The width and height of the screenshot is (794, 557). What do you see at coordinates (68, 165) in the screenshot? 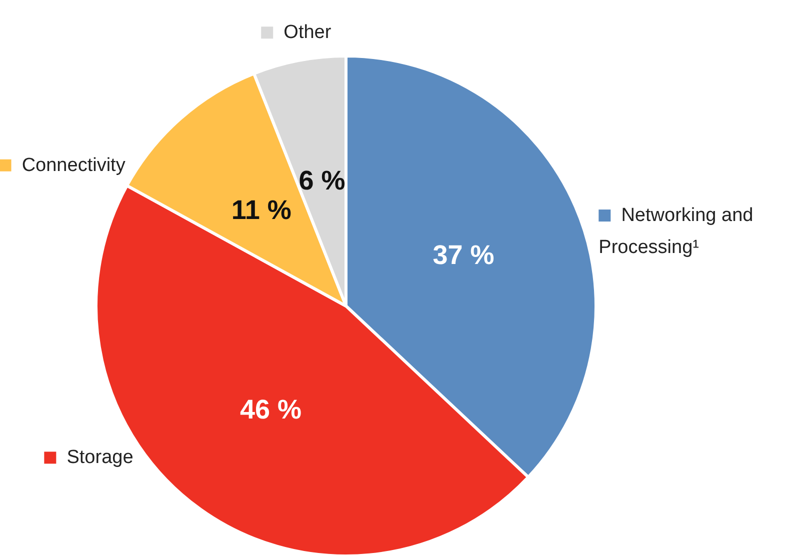
I see `legend-label: Connectivity` at bounding box center [68, 165].